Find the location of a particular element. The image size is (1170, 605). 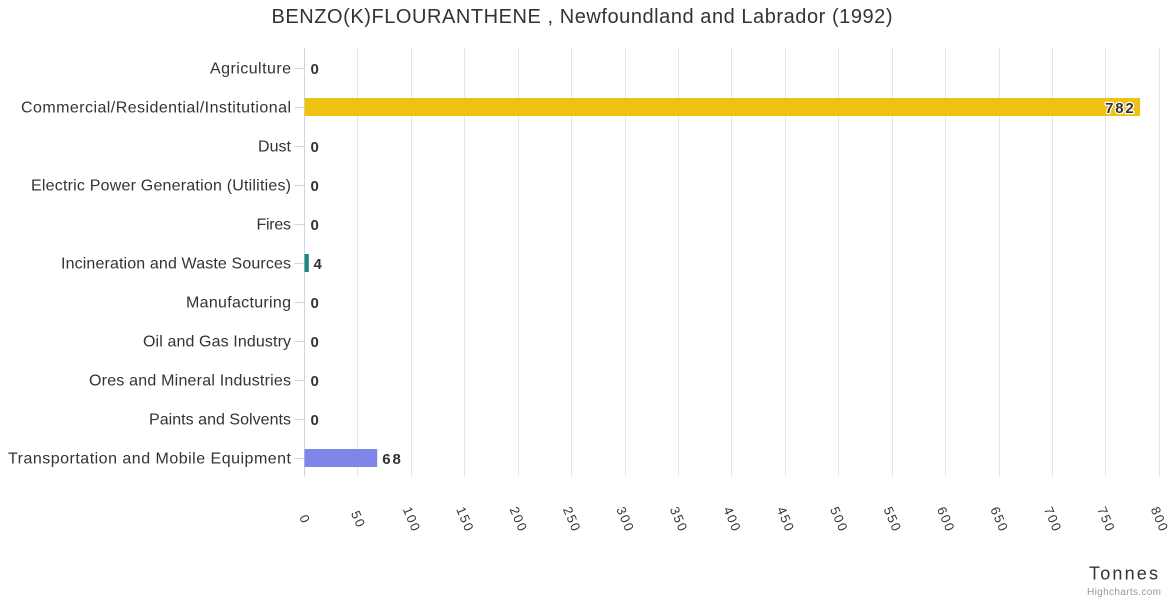

svg-text:Commercial/Residential/Institu: Commercial/Residential/Institutional is located at coordinates (156, 108).